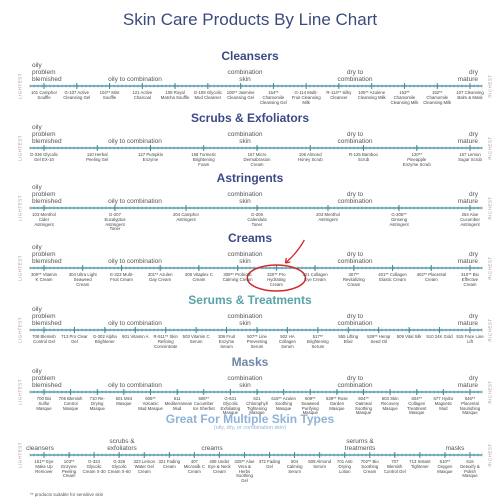  I want to click on product-label: 708 Blemish Control Gel, so click(44, 339).